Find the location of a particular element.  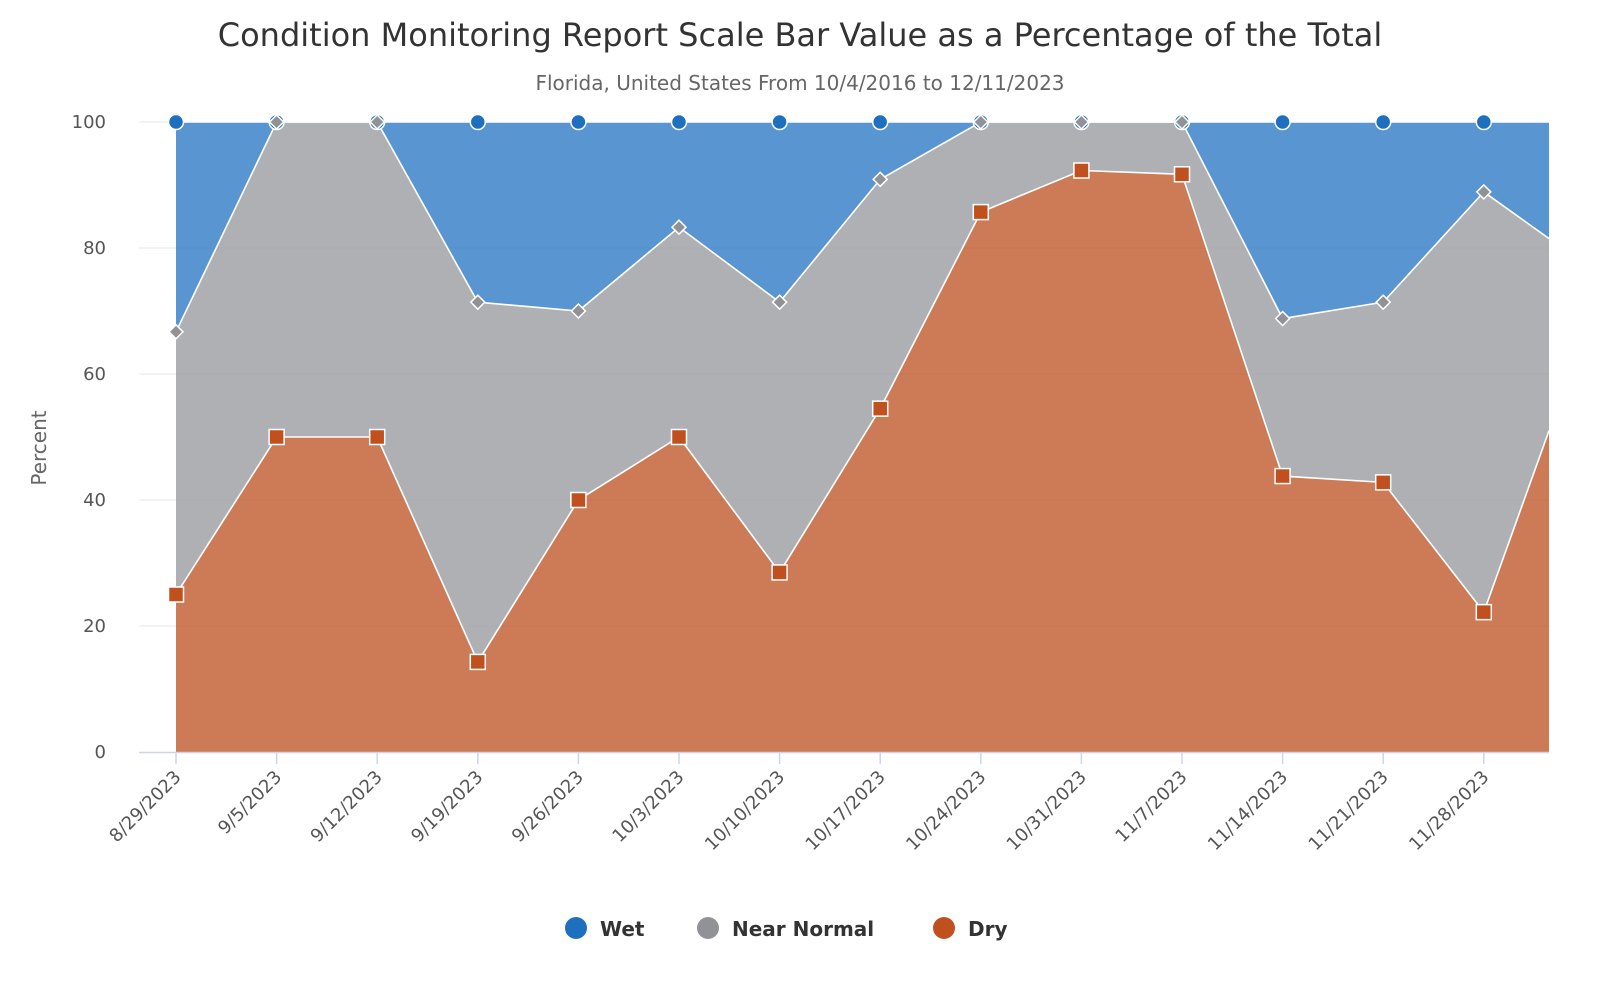

x-tick-label: 11/7/2023 is located at coordinates (1151, 807).